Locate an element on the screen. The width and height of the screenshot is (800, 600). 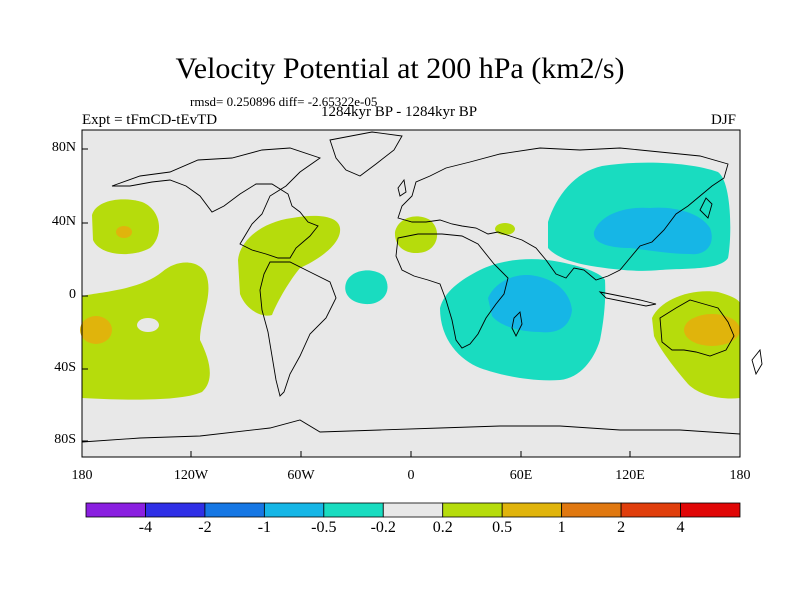
colorbar-label: -4 is located at coordinates (145, 527).